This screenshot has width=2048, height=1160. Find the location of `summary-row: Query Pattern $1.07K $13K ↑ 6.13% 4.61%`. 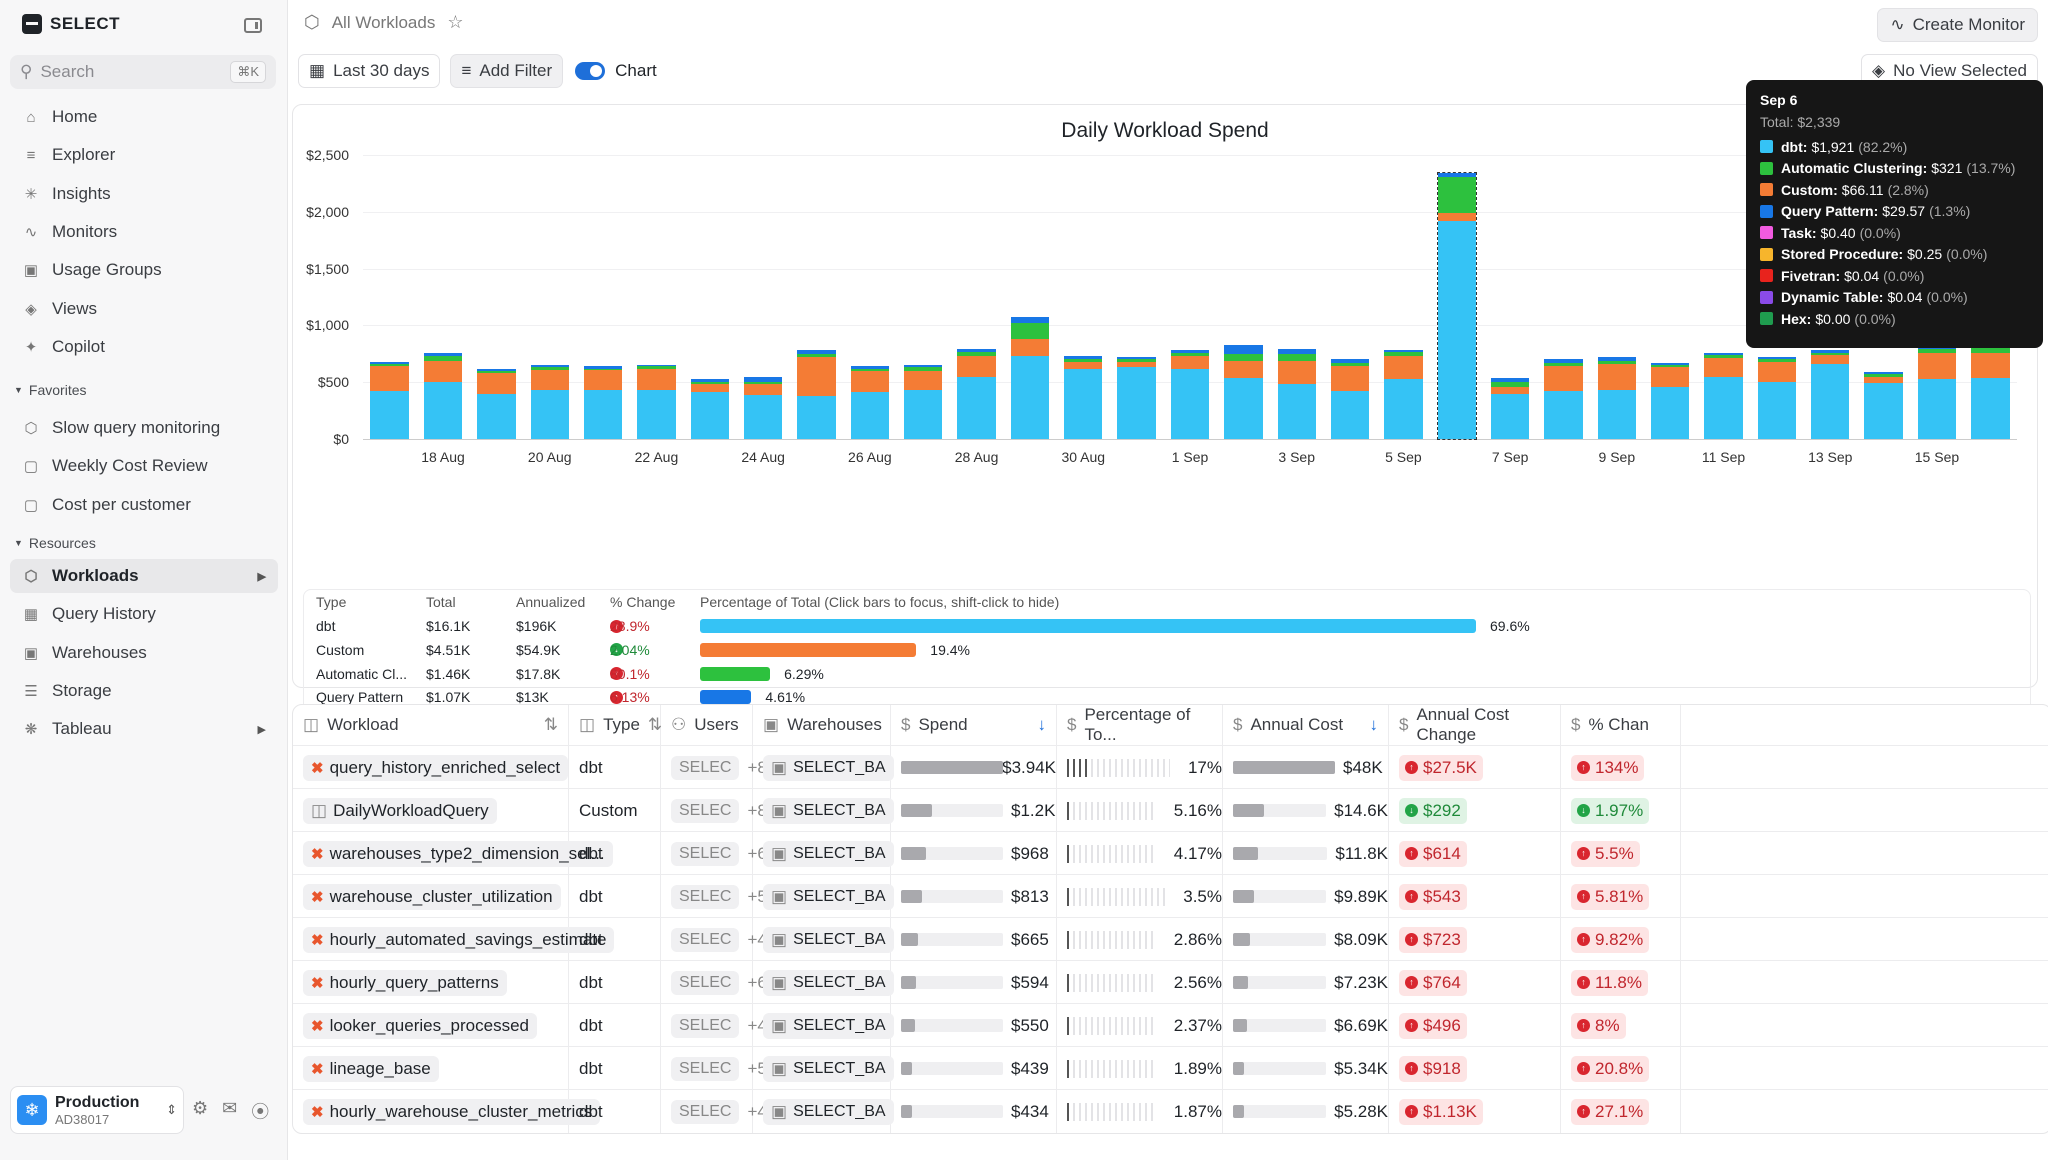

summary-row: Query Pattern $1.07K $13K ↑ 6.13% 4.61% is located at coordinates (1167, 697).